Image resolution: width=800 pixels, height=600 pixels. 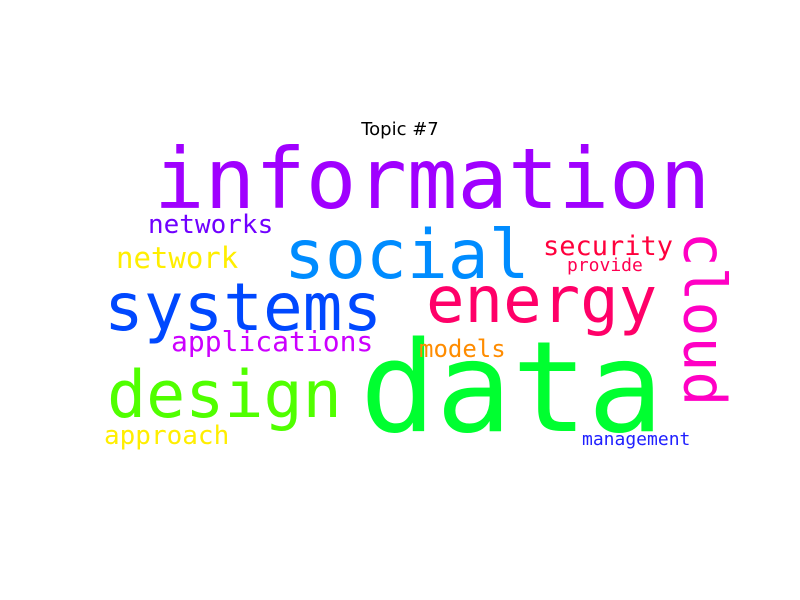 What do you see at coordinates (605, 265) in the screenshot?
I see `word-provide: provide` at bounding box center [605, 265].